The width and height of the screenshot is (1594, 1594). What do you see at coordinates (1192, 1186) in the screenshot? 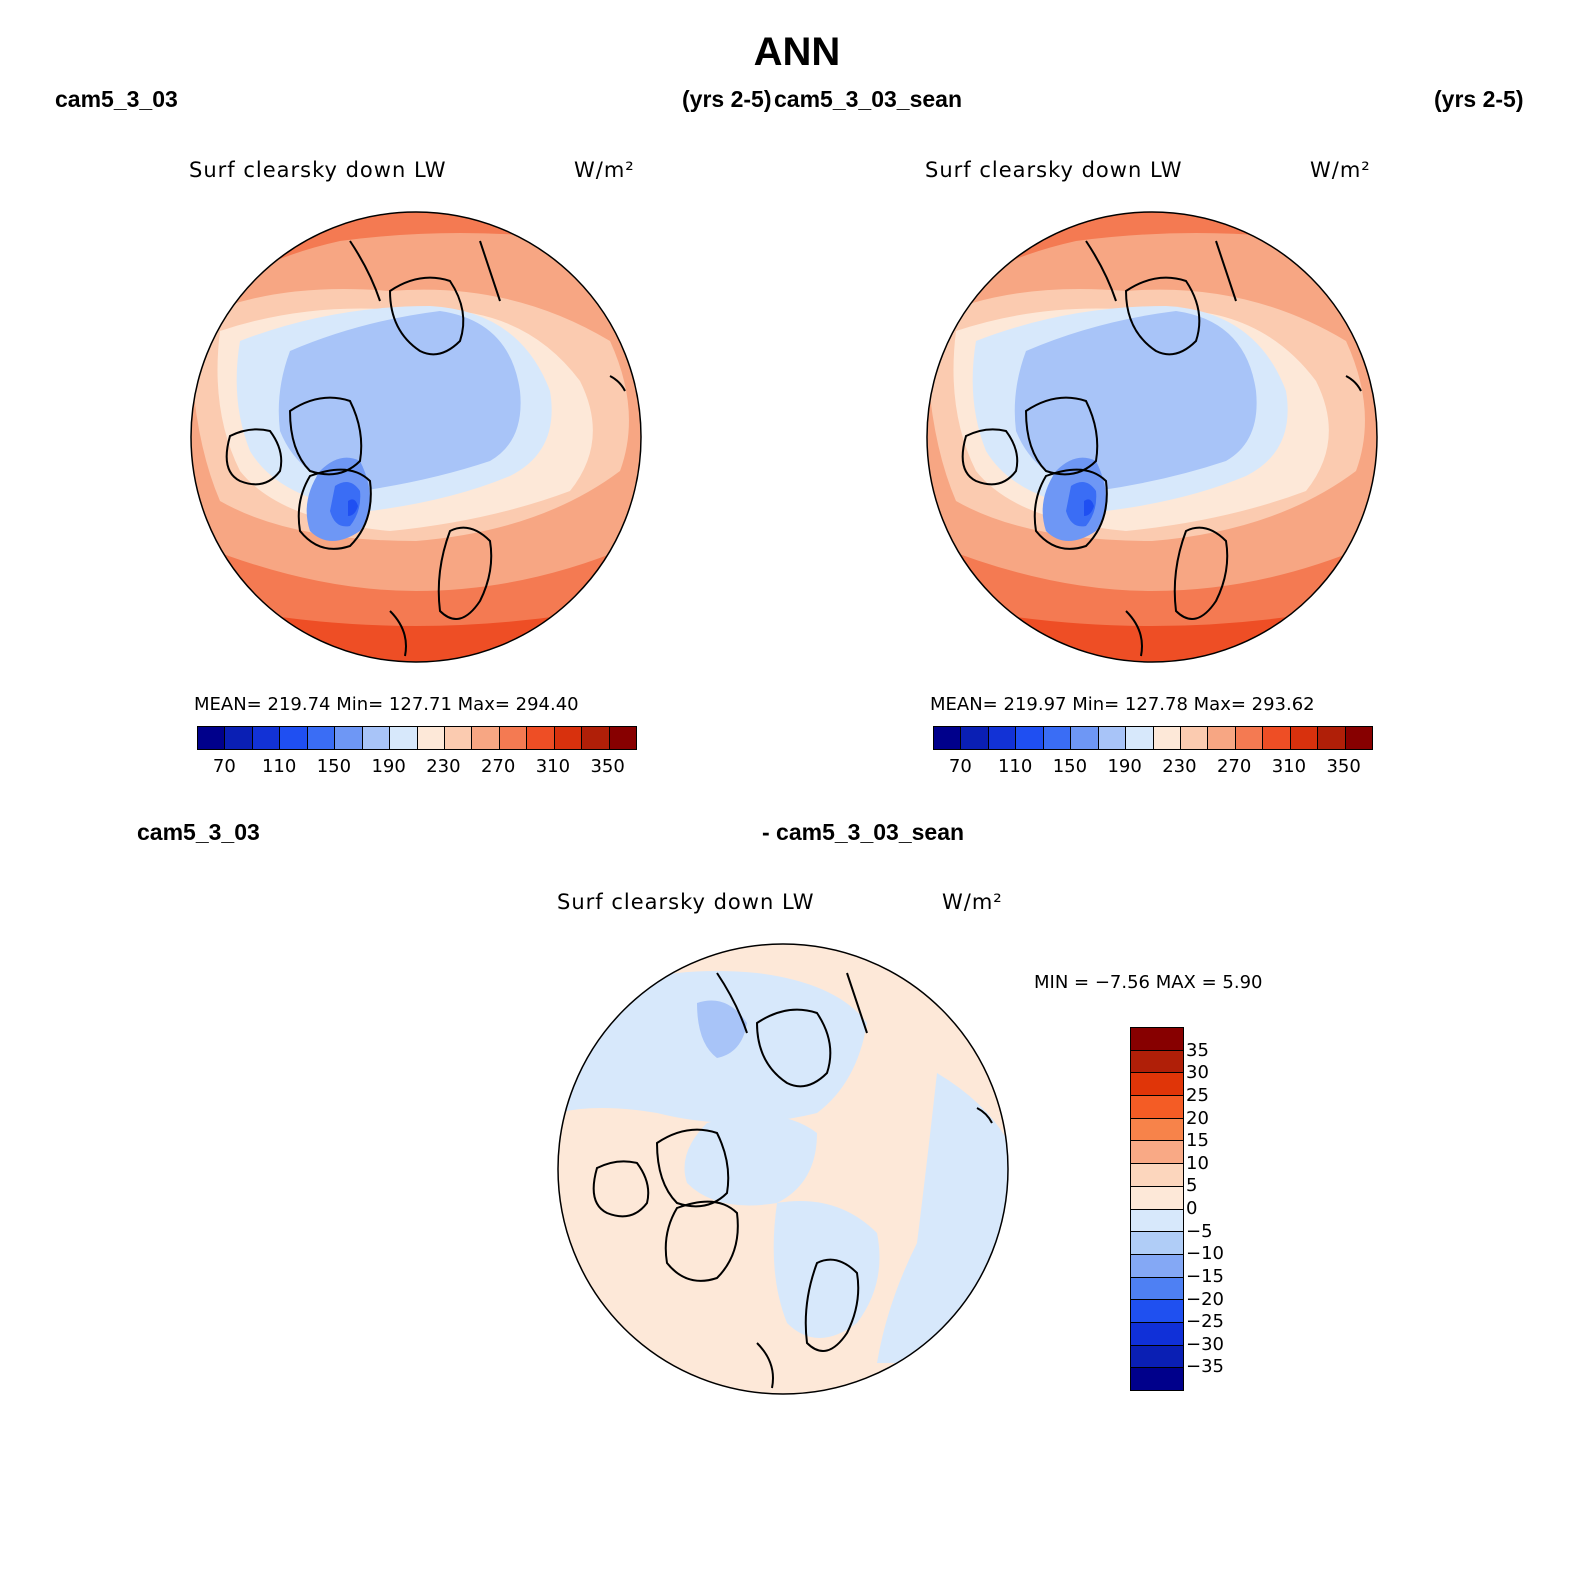
I see `colorbar-tick-label: 5` at bounding box center [1192, 1186].